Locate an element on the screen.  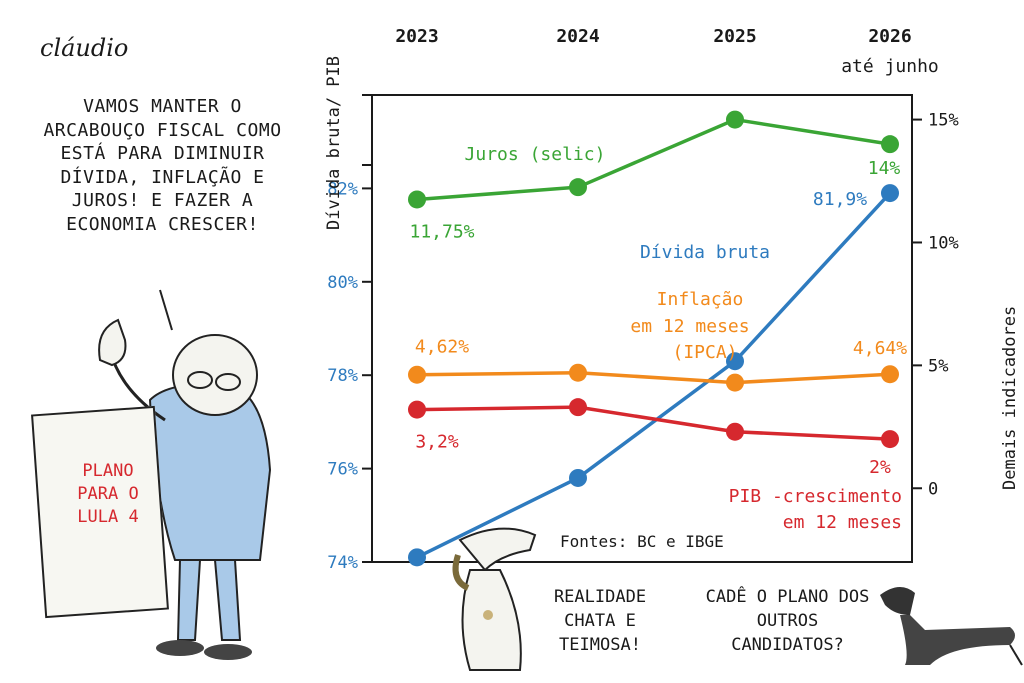
y-left-tick-label: 78% is located at coordinates (342, 376).